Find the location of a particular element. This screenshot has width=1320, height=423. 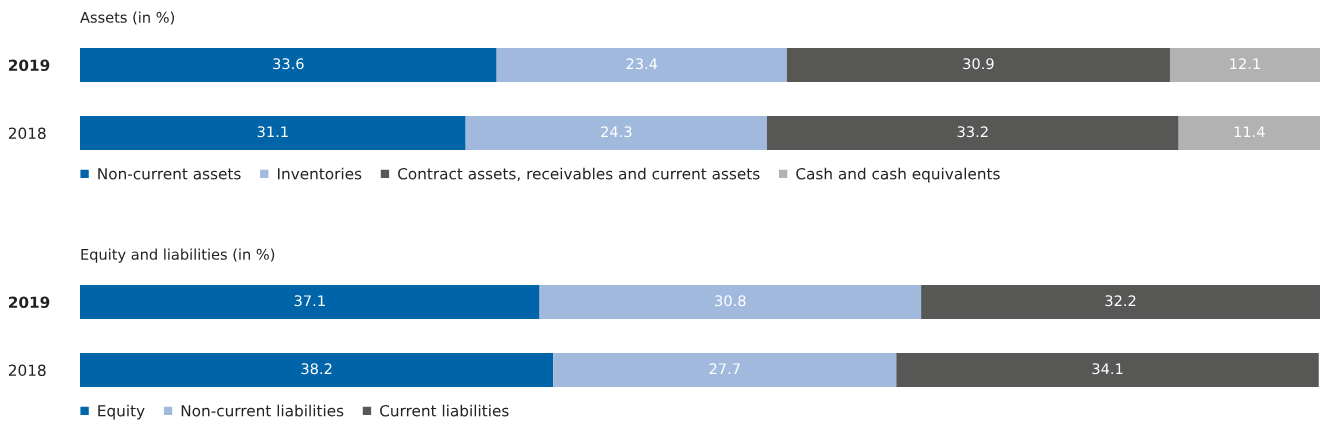

chart-title: Assets (in %) is located at coordinates (127, 18).